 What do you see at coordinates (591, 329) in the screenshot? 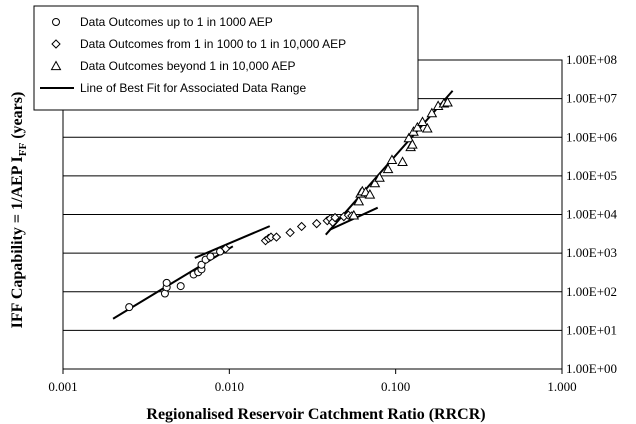
I see `y-tick-label: 1.00E+01` at bounding box center [591, 329].